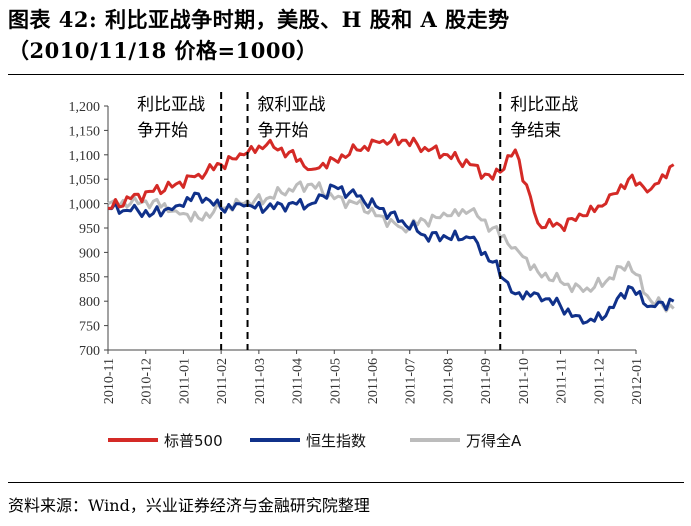  I want to click on y-tick-label: 800, so click(89, 302).